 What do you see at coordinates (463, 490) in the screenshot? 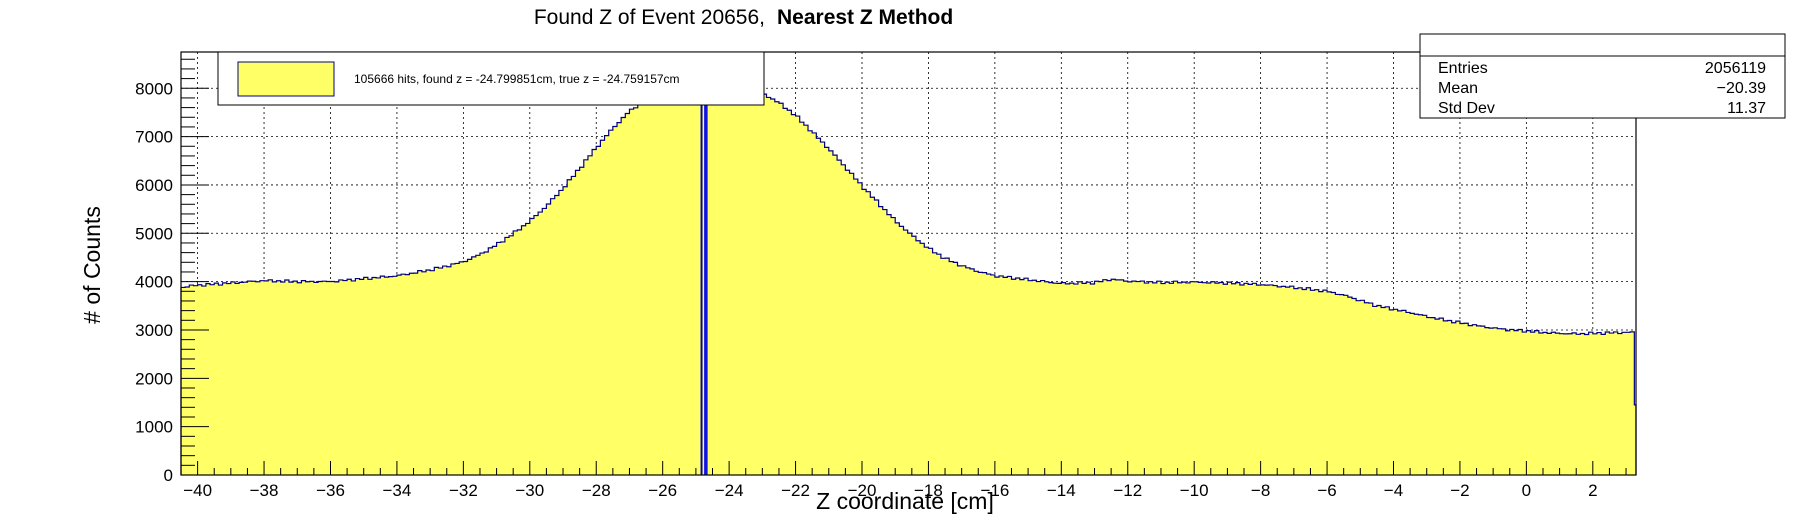
I see `x-tick-label: −32` at bounding box center [463, 490].